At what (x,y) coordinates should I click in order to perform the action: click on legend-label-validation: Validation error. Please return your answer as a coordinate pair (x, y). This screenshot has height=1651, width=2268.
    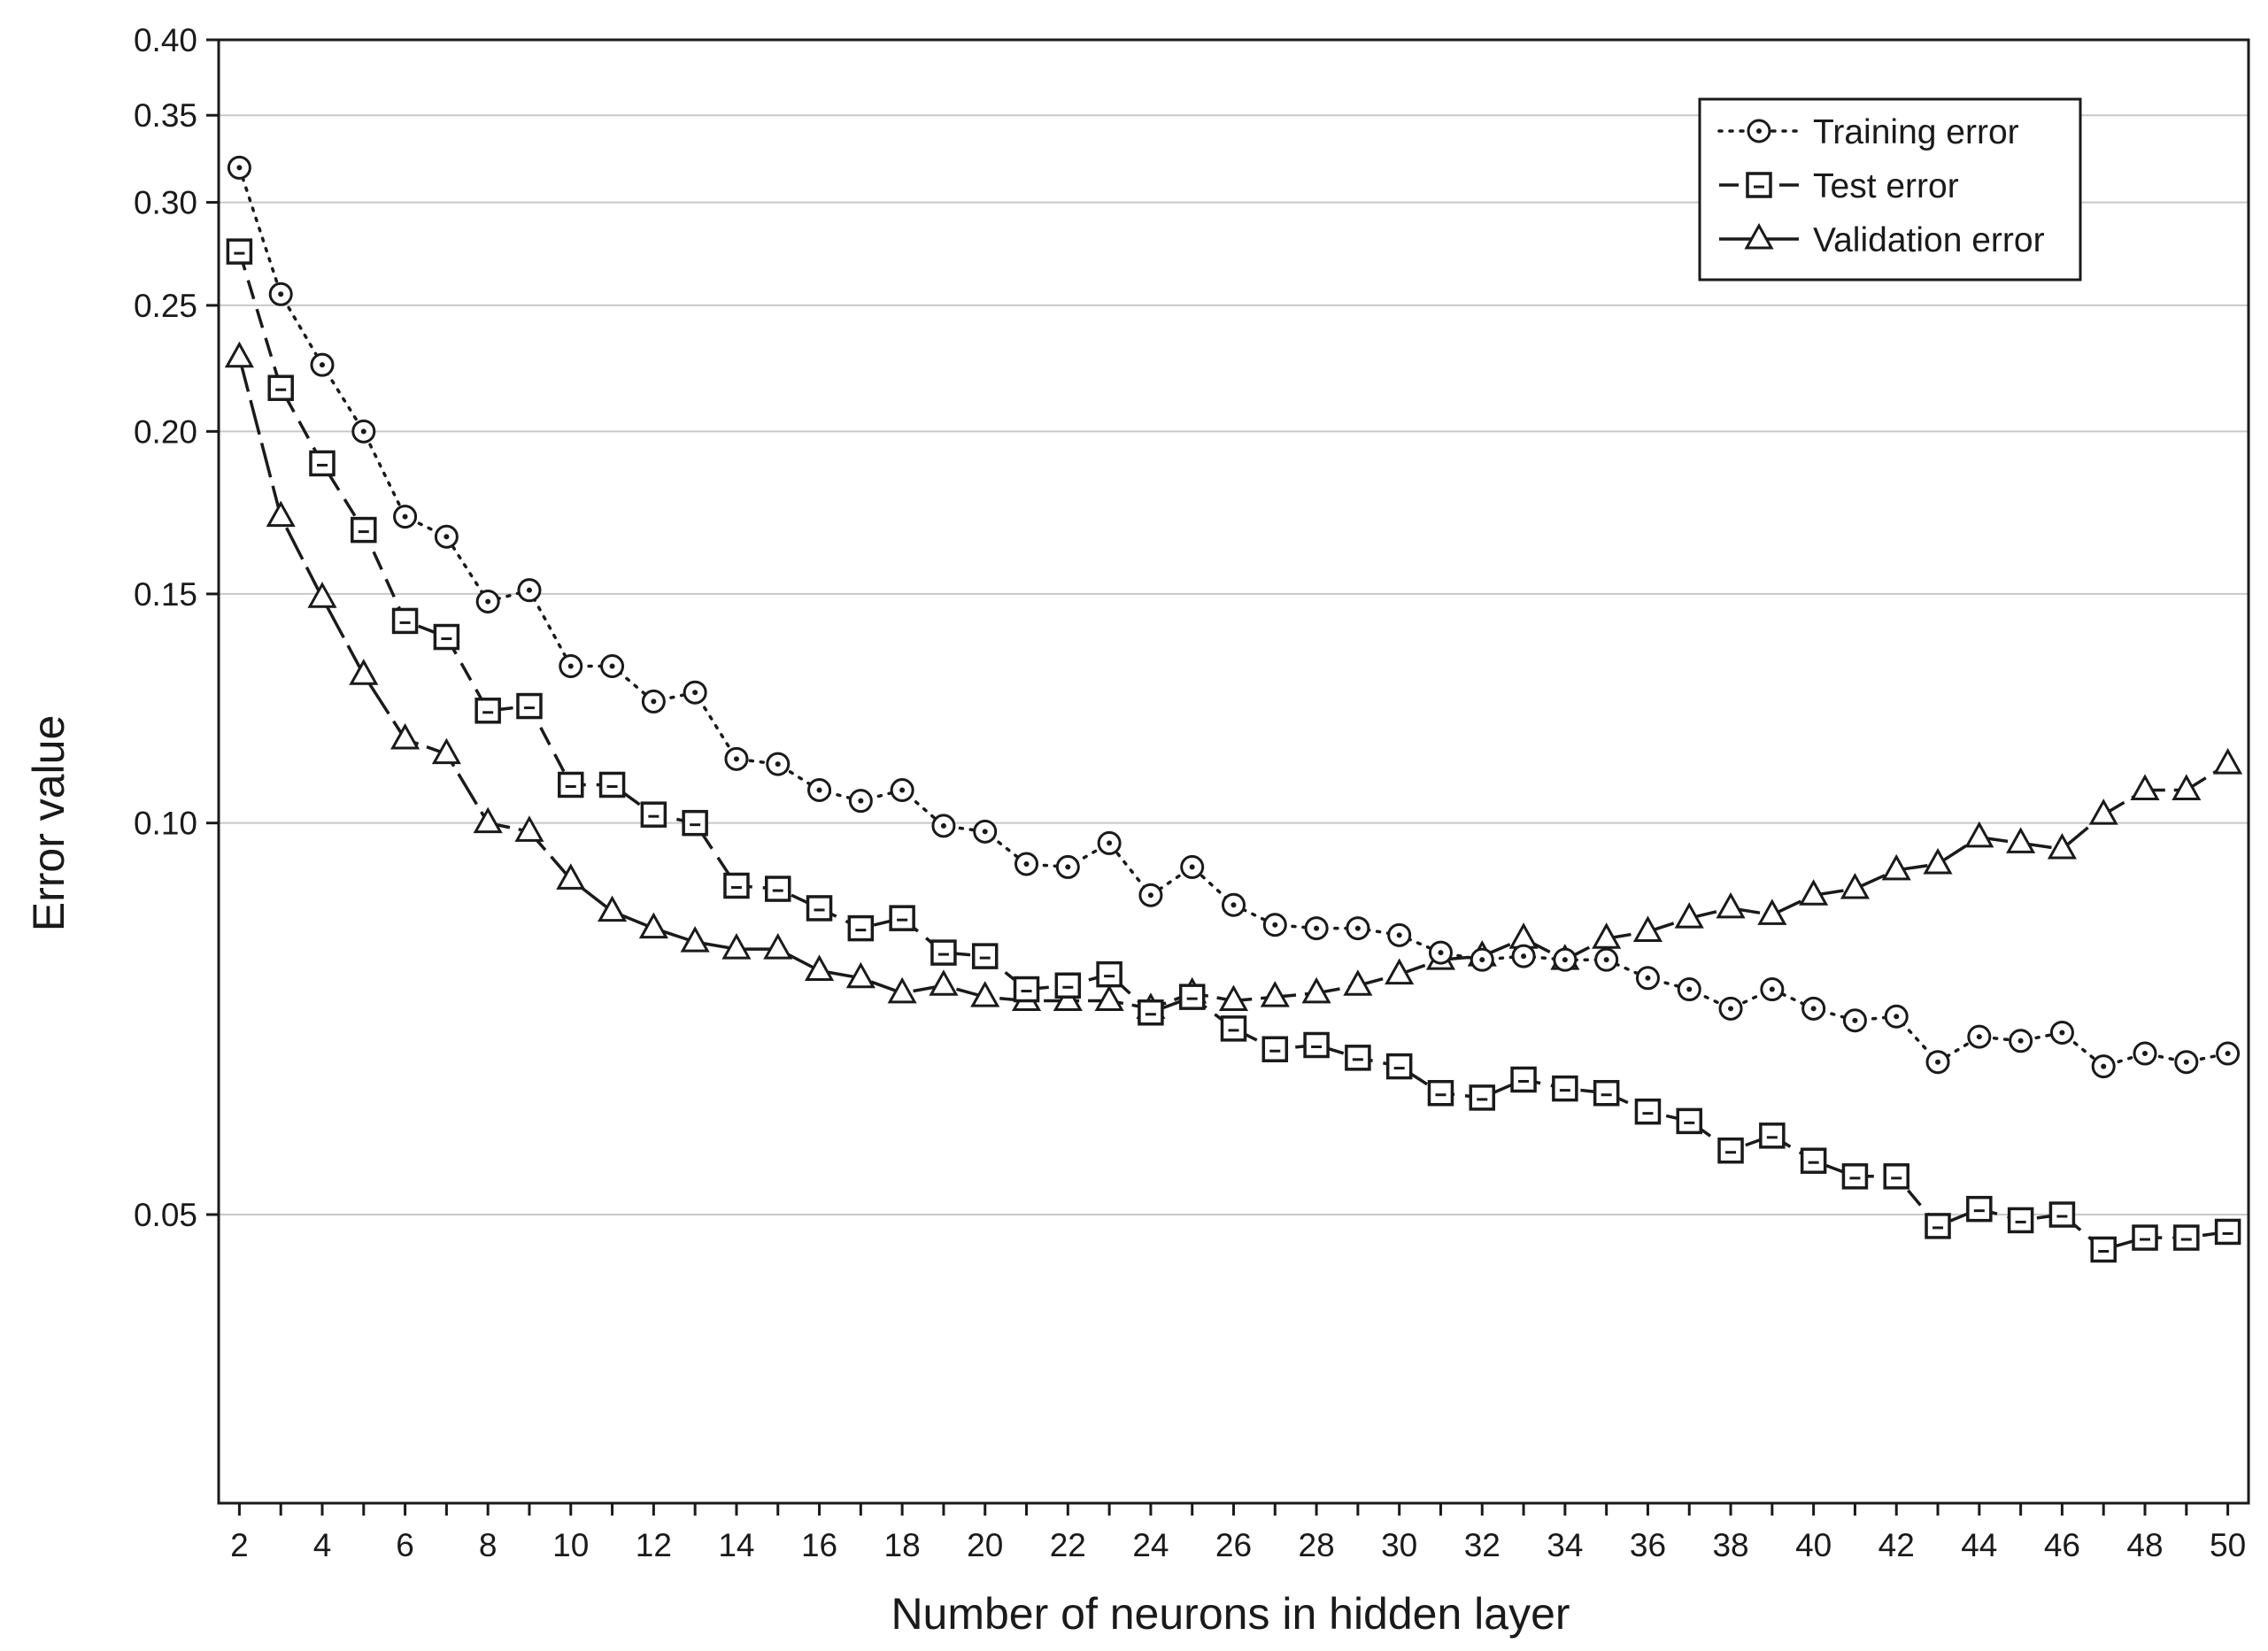
    Looking at the image, I should click on (1929, 240).